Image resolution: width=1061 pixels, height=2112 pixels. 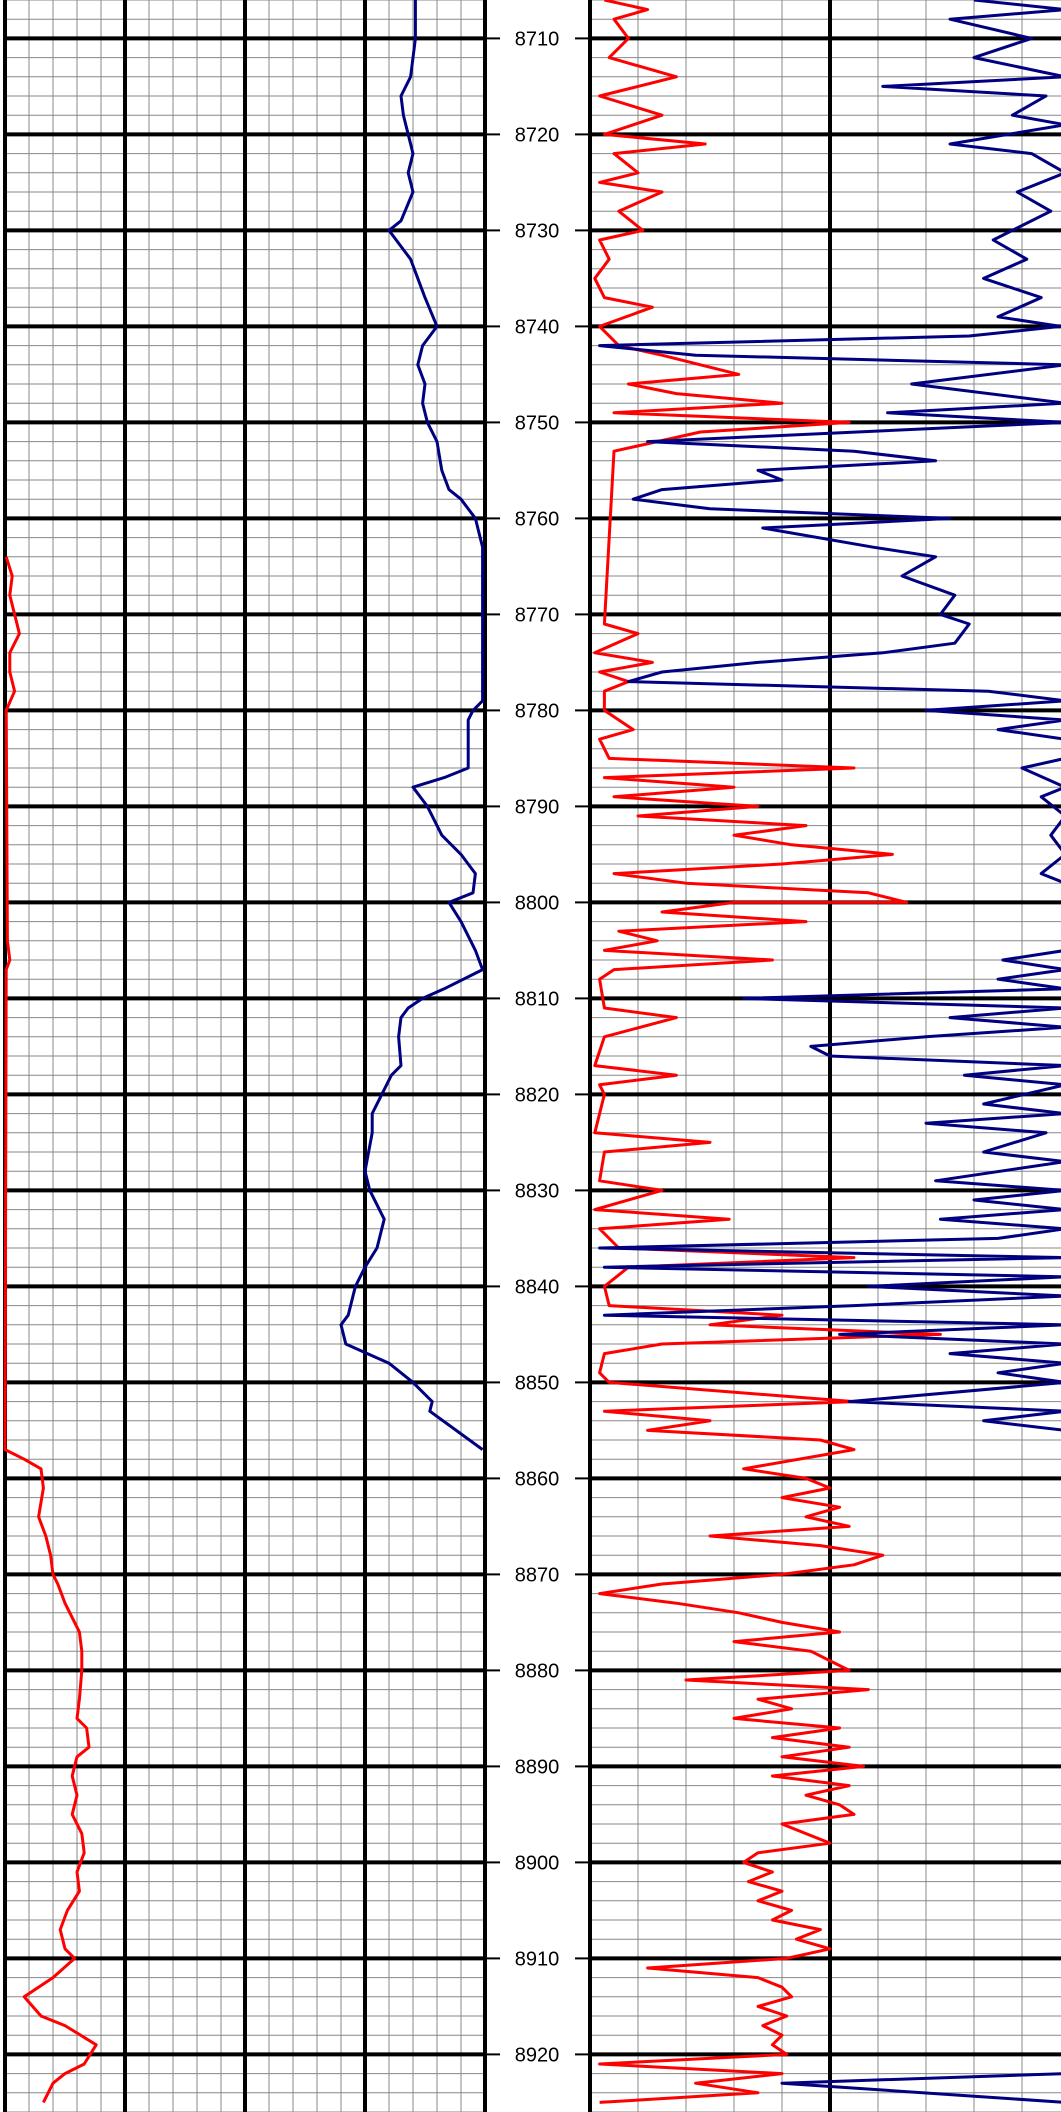 I want to click on depth-tick-label: 8800, so click(x=537, y=903).